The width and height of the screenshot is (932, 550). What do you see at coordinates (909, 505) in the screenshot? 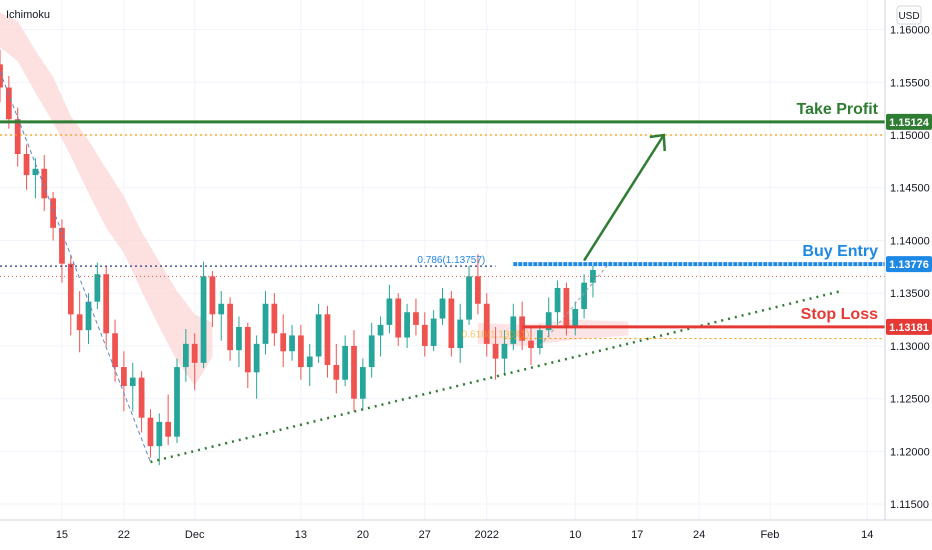
I see `price-tick-label: 1.11500` at bounding box center [909, 505].